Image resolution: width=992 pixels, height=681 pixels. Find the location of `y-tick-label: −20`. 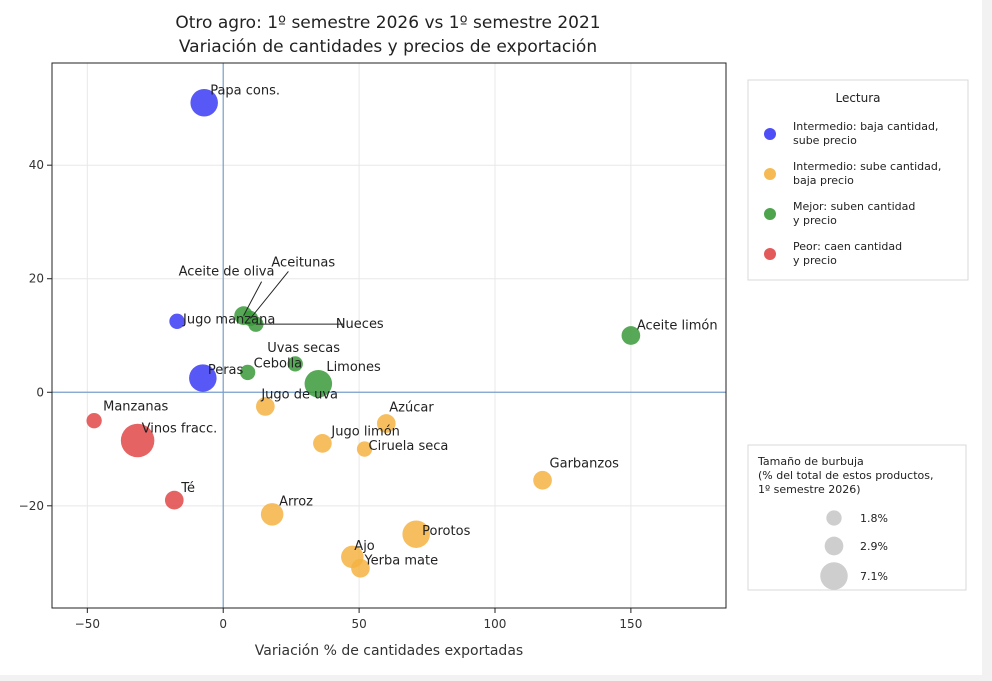

y-tick-label: −20 is located at coordinates (31, 506).